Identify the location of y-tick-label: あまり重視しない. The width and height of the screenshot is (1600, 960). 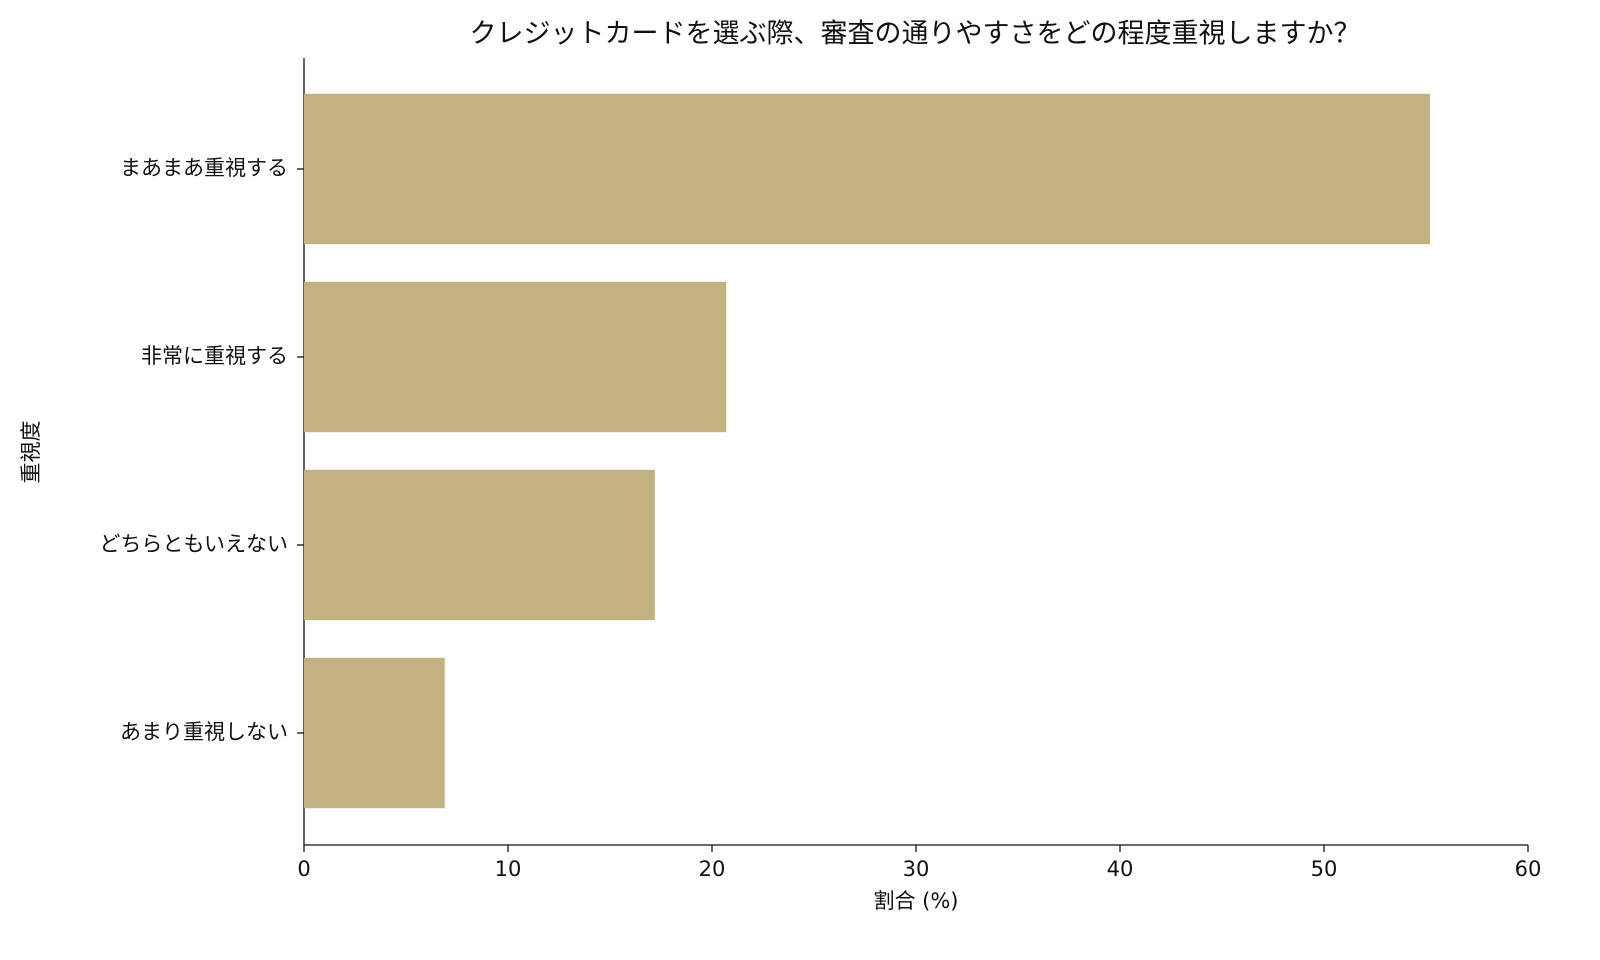
(204, 732).